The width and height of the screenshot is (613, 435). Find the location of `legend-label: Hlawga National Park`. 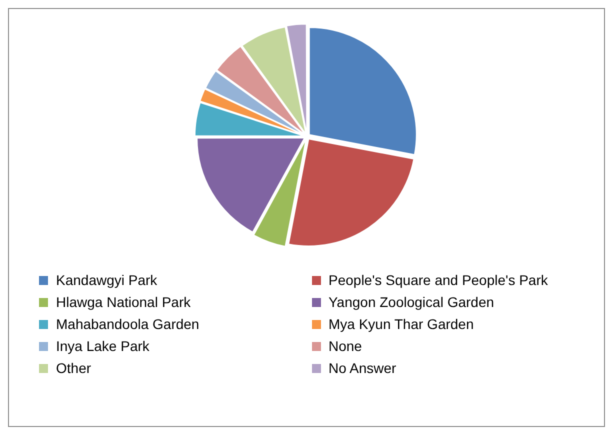

legend-label: Hlawga National Park is located at coordinates (123, 302).